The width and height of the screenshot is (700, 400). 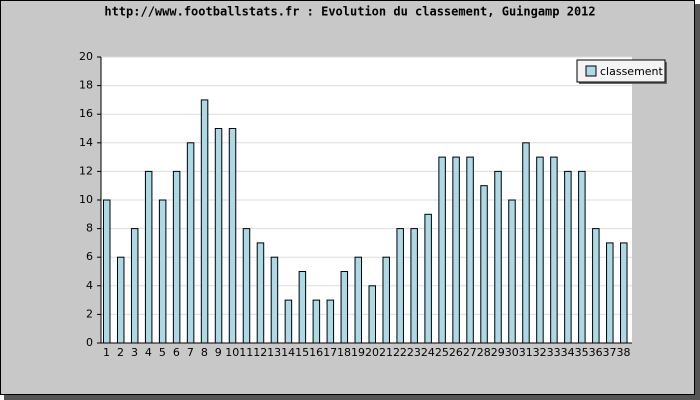 I want to click on x-tick-label: 7, so click(x=190, y=352).